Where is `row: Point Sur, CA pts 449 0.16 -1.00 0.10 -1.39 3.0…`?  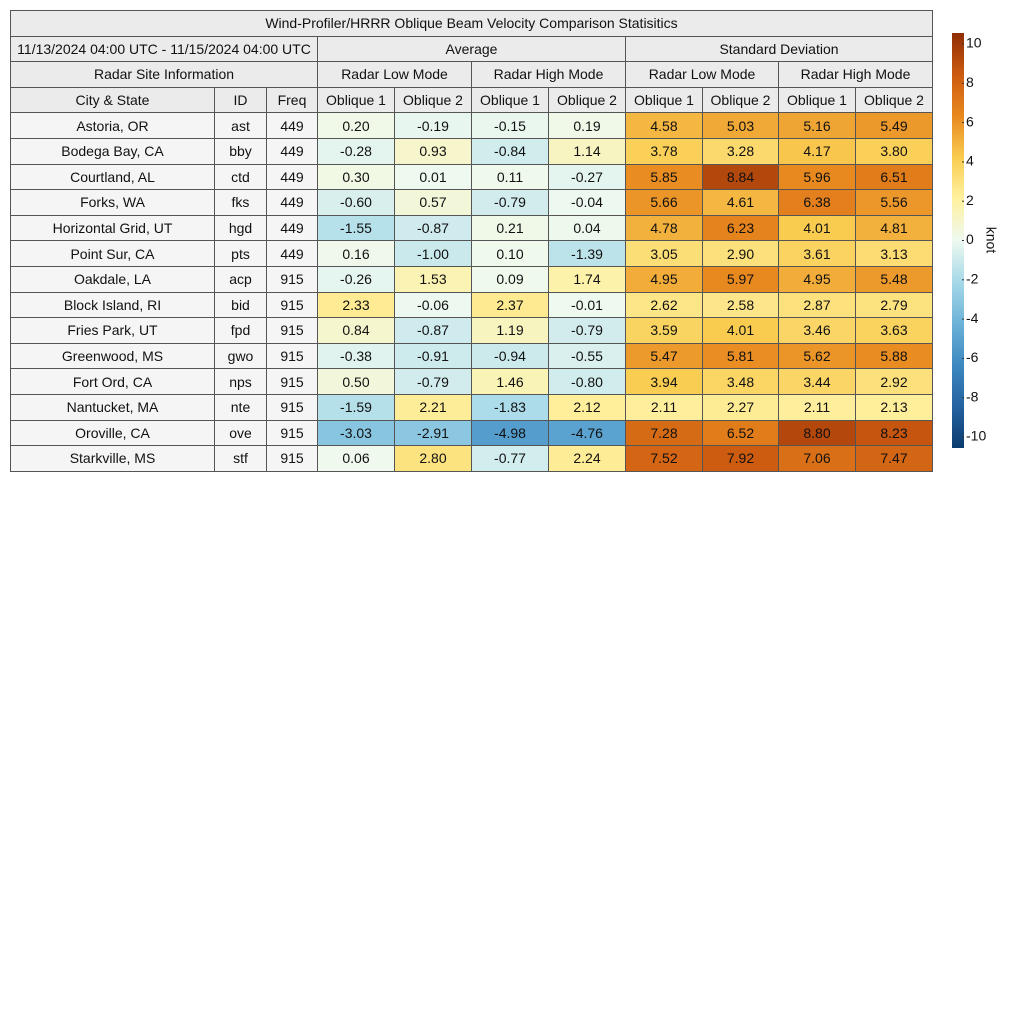
row: Point Sur, CA pts 449 0.16 -1.00 0.10 -1.39 3.0… is located at coordinates (471, 253).